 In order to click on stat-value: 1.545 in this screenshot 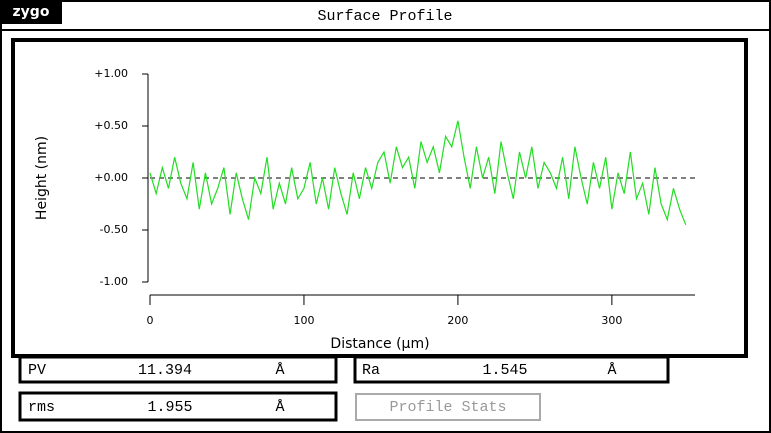, I will do `click(504, 370)`.